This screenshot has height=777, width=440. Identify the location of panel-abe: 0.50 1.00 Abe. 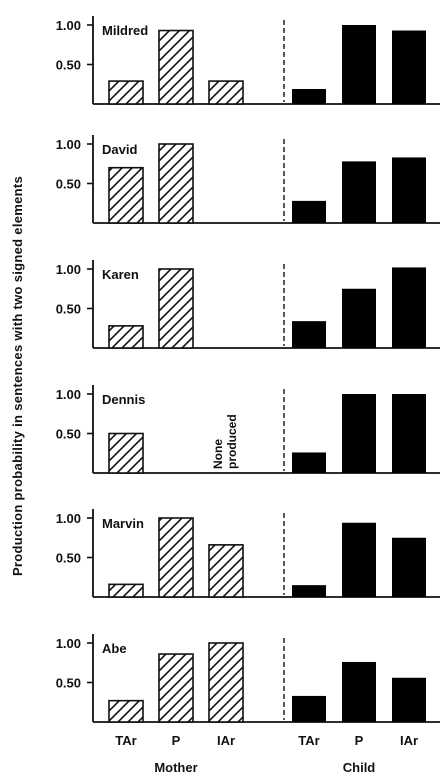
(248, 678).